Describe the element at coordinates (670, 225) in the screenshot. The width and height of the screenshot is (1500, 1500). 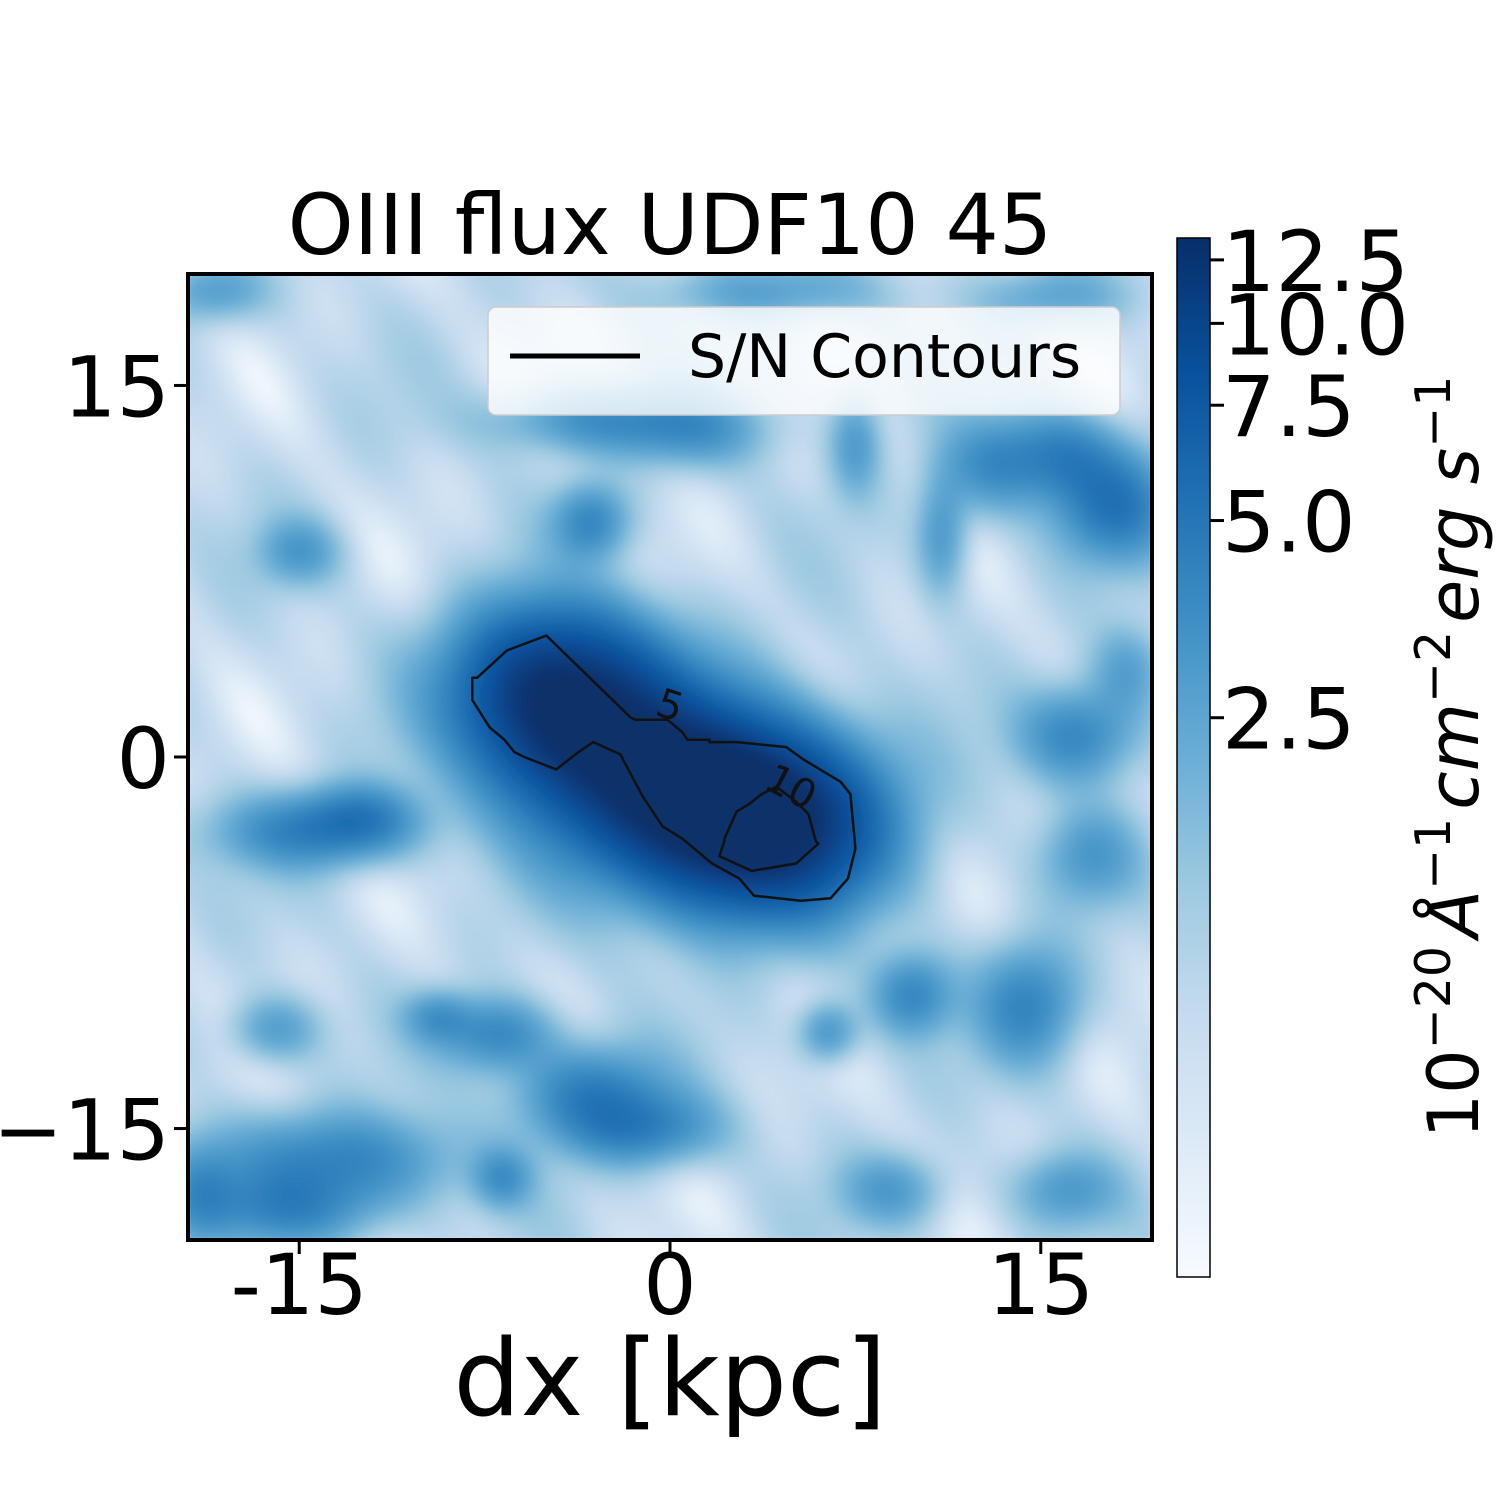
I see `chart-title: OIII flux UDF10 45` at that location.